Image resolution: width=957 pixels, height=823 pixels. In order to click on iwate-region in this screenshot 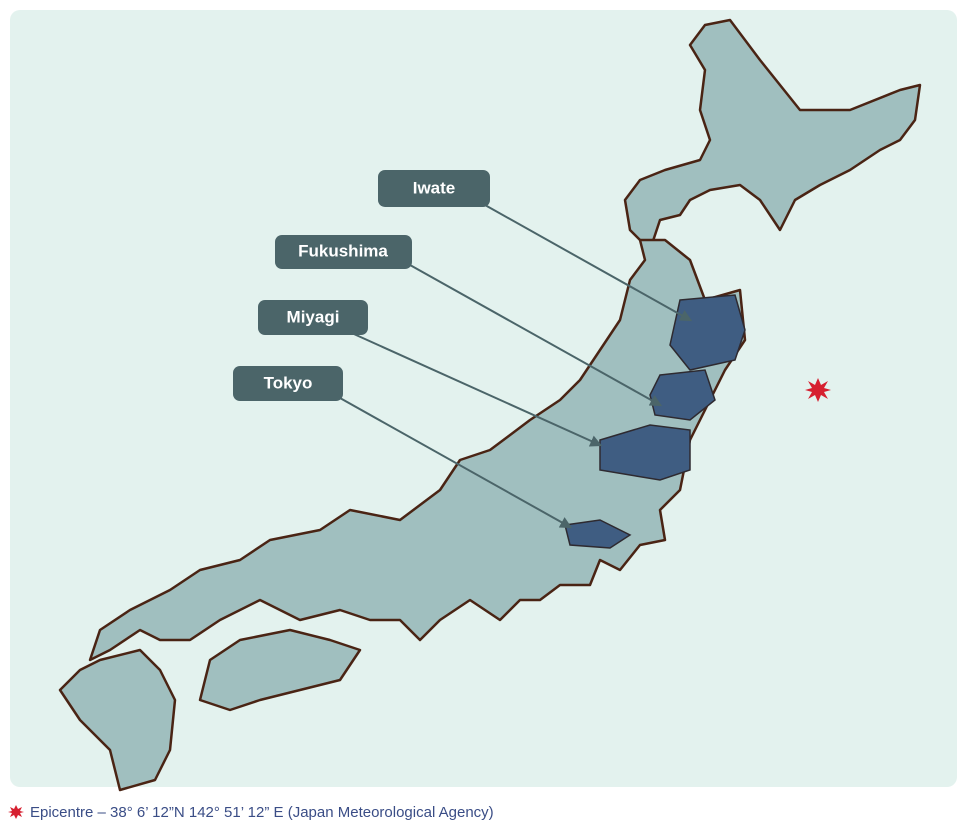, I will do `click(707, 332)`.